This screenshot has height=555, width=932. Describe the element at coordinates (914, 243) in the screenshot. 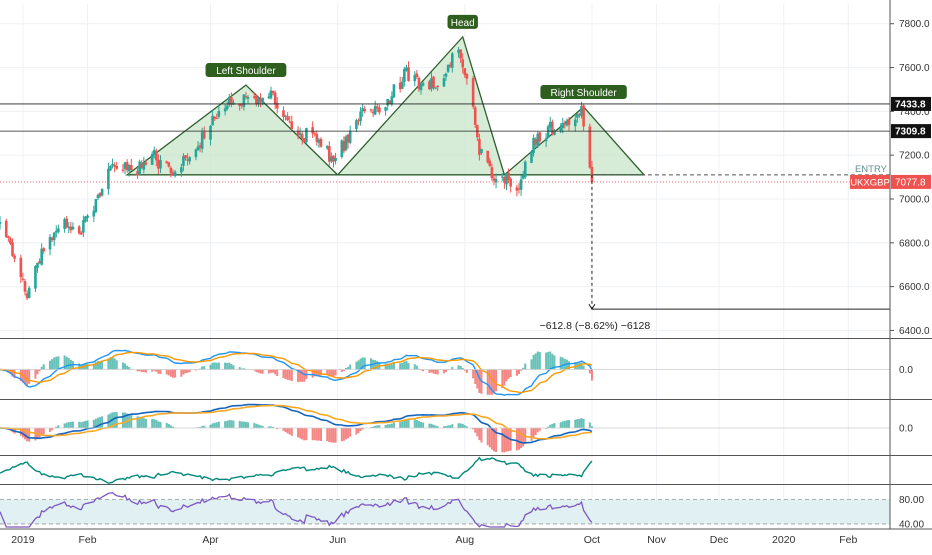

I see `y-tick-label: 6800.0` at that location.